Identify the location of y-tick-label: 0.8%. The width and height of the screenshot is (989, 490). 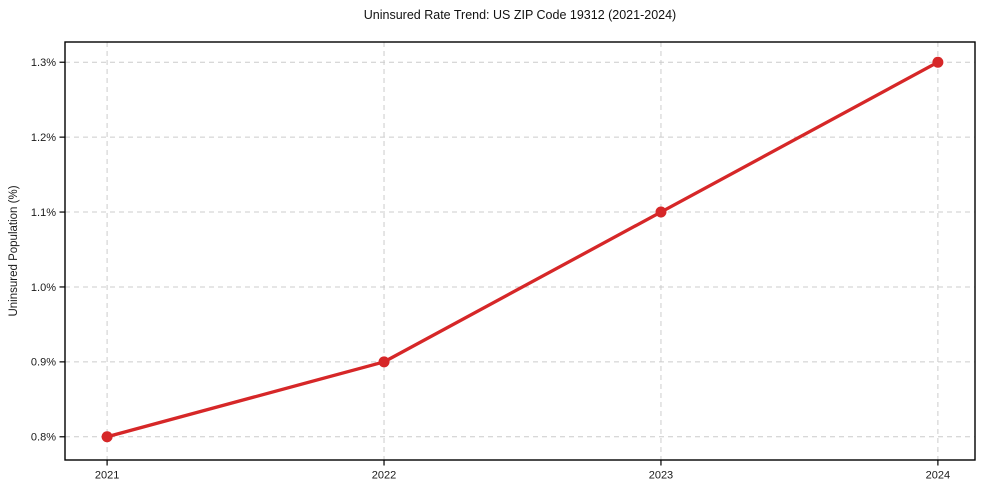
(43, 438).